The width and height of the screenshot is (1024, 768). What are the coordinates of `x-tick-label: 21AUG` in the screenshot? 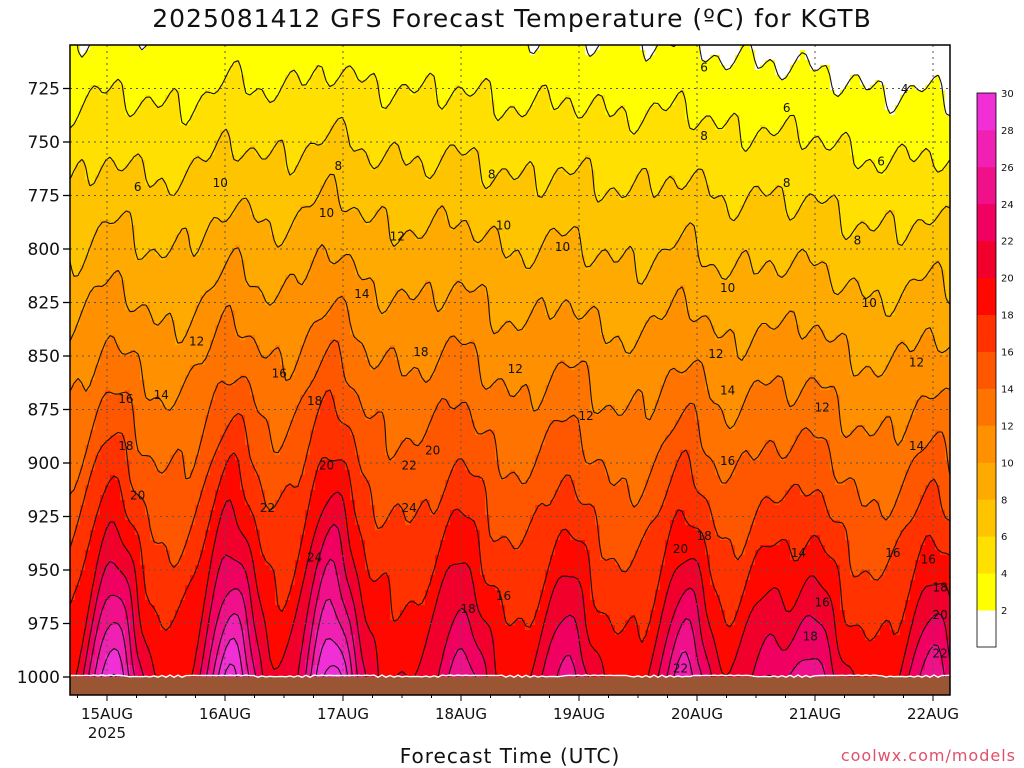 It's located at (815, 714).